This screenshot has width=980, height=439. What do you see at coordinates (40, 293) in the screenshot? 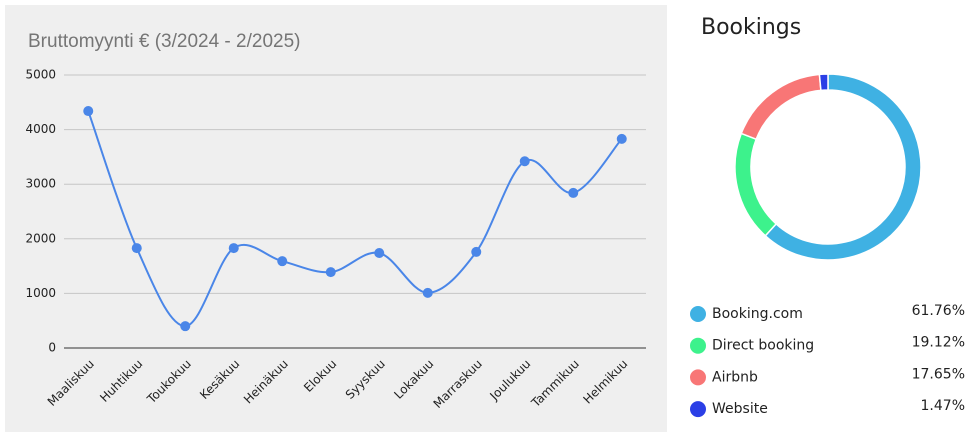
I see `y-tick-label: 1000` at bounding box center [40, 293].